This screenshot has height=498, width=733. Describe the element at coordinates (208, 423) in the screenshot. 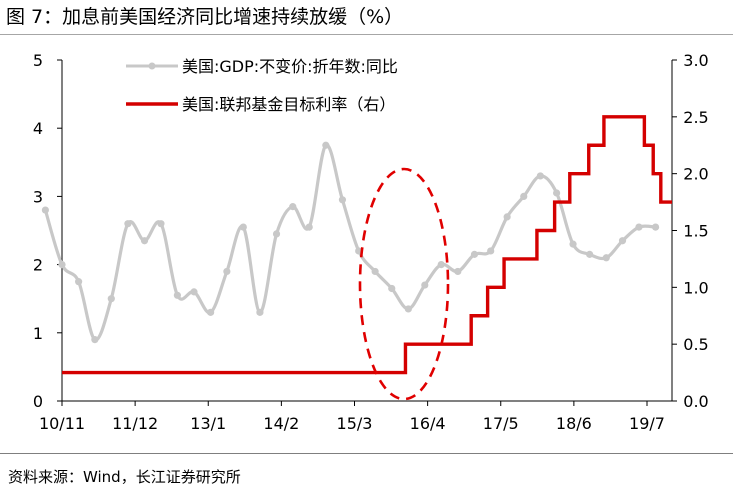

I see `x-tick-label: 13/1` at that location.